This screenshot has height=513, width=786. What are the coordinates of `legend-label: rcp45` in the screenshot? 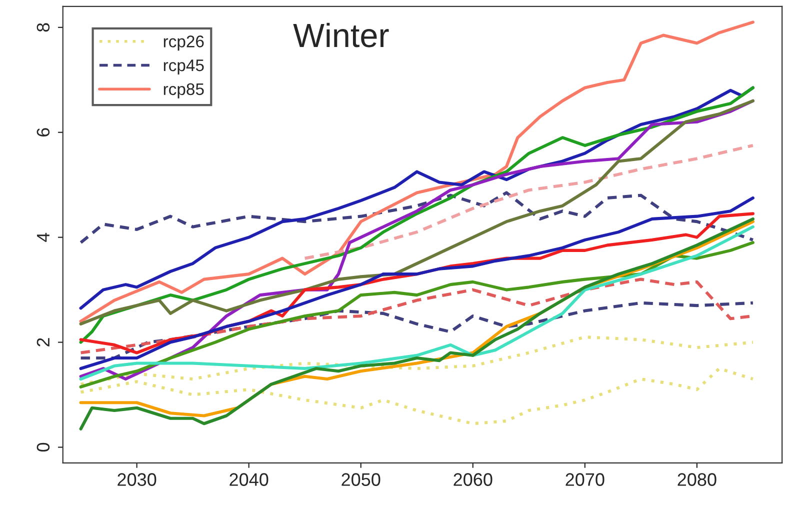 It's located at (184, 67).